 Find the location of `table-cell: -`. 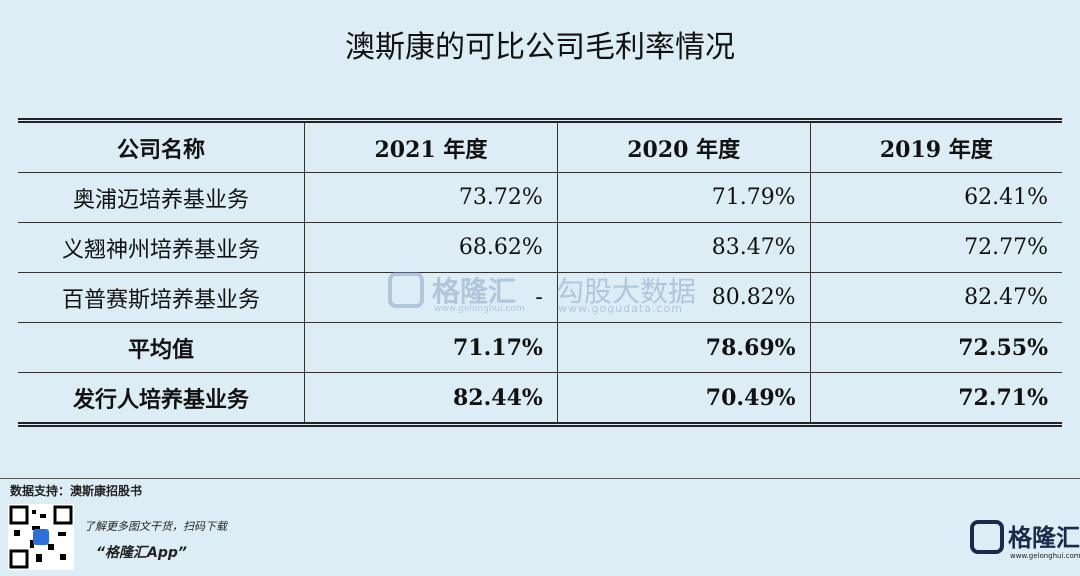

table-cell: - is located at coordinates (431, 297).